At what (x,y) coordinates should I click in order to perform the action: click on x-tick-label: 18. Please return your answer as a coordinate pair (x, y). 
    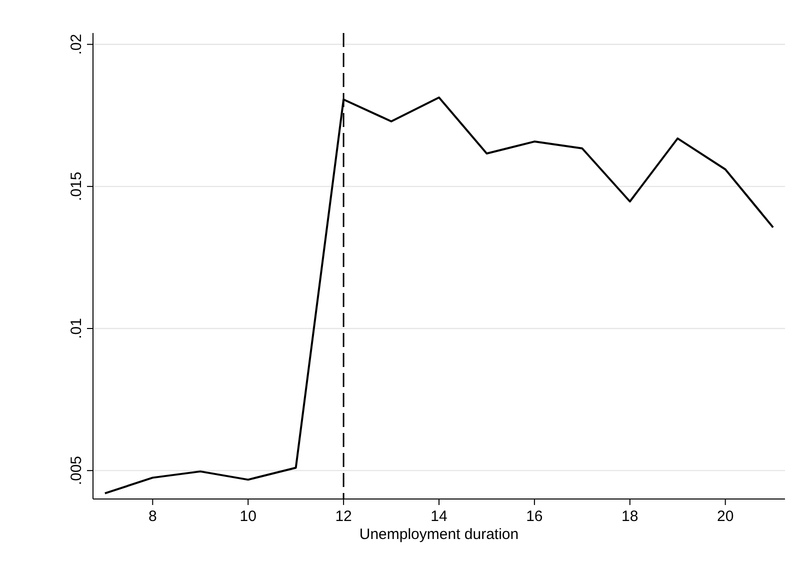
    Looking at the image, I should click on (630, 516).